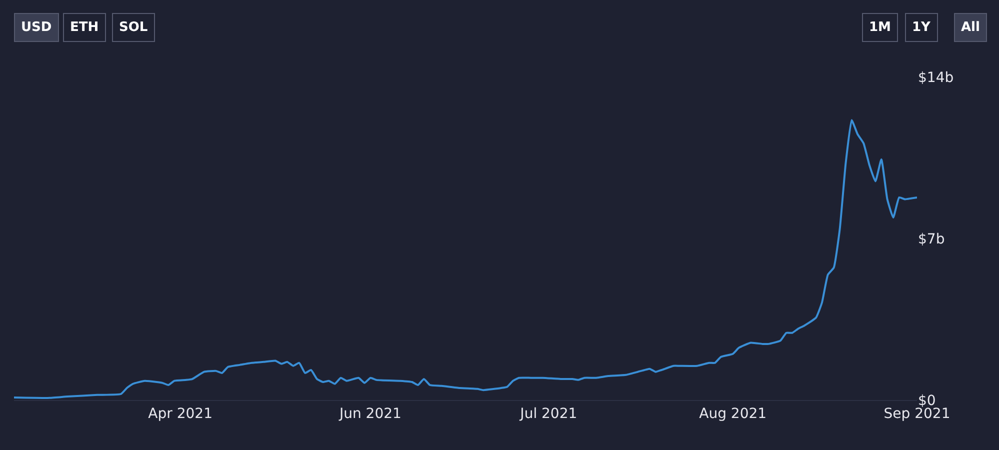  What do you see at coordinates (931, 239) in the screenshot?
I see `y-tick-label: $7b` at bounding box center [931, 239].